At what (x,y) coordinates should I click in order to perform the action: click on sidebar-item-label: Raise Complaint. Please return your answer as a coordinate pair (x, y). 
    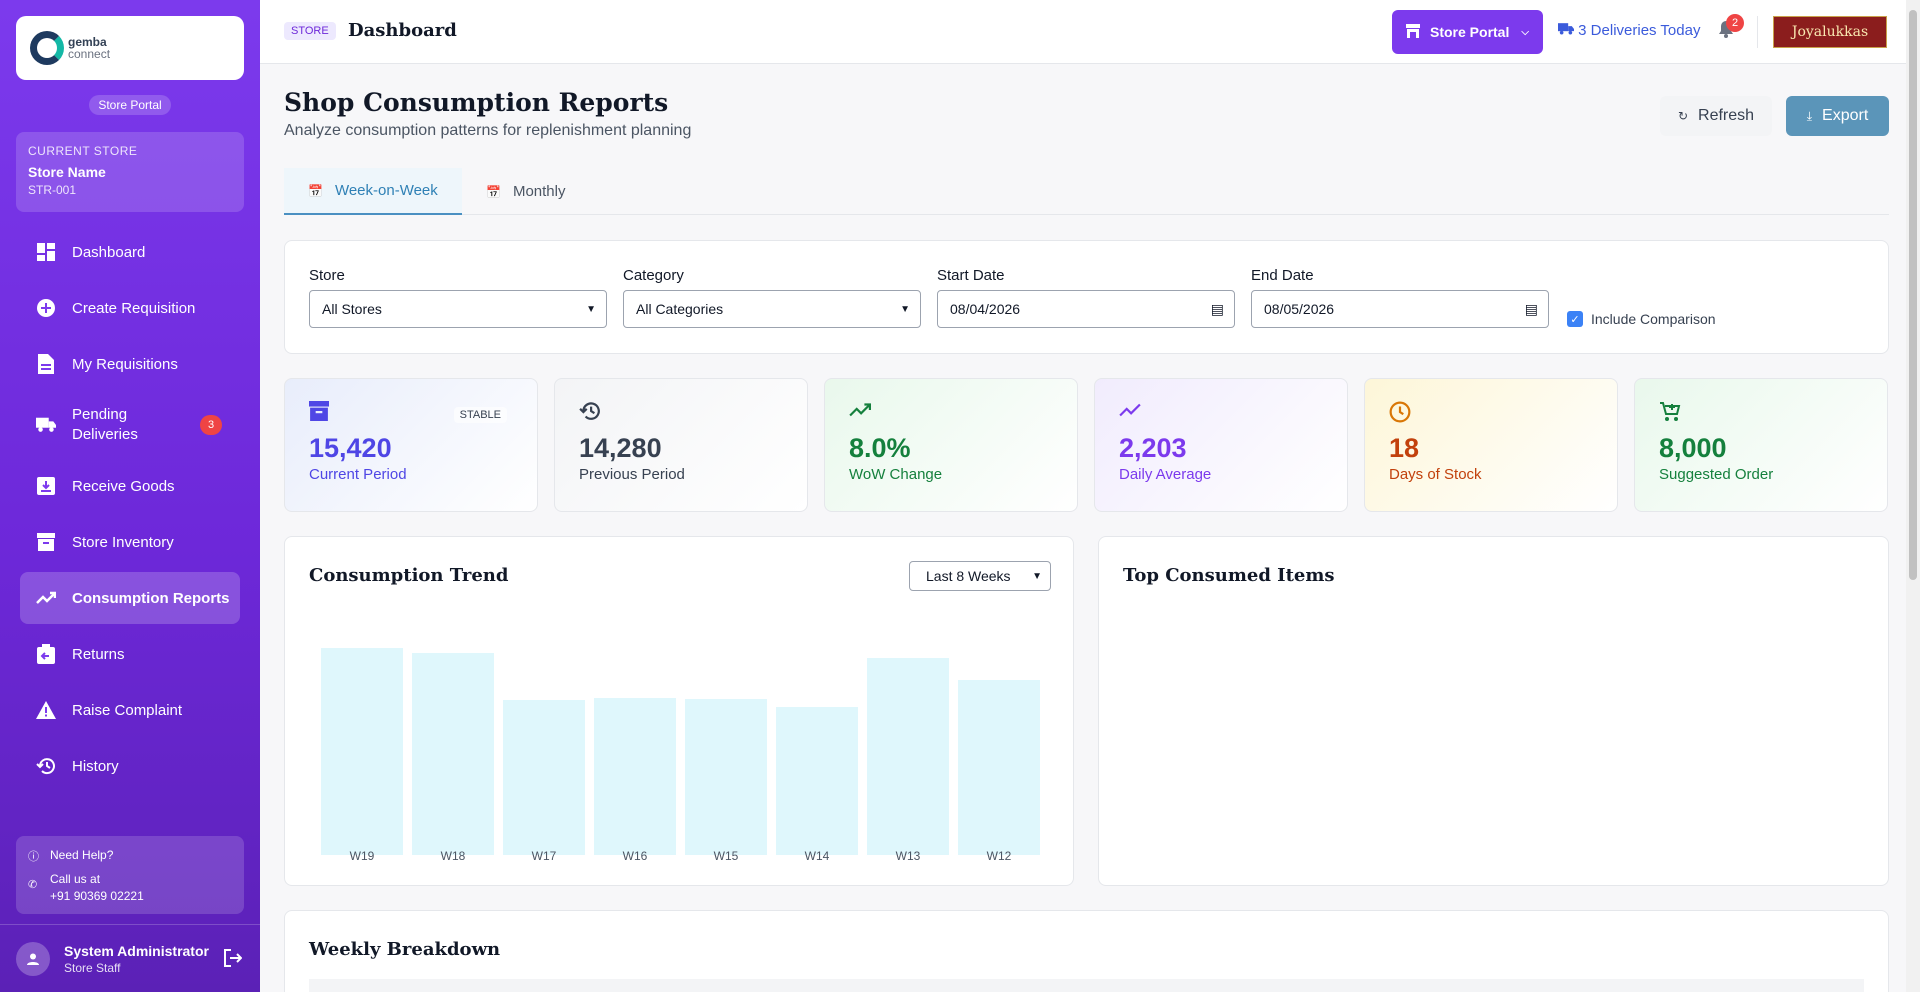
    Looking at the image, I should click on (127, 710).